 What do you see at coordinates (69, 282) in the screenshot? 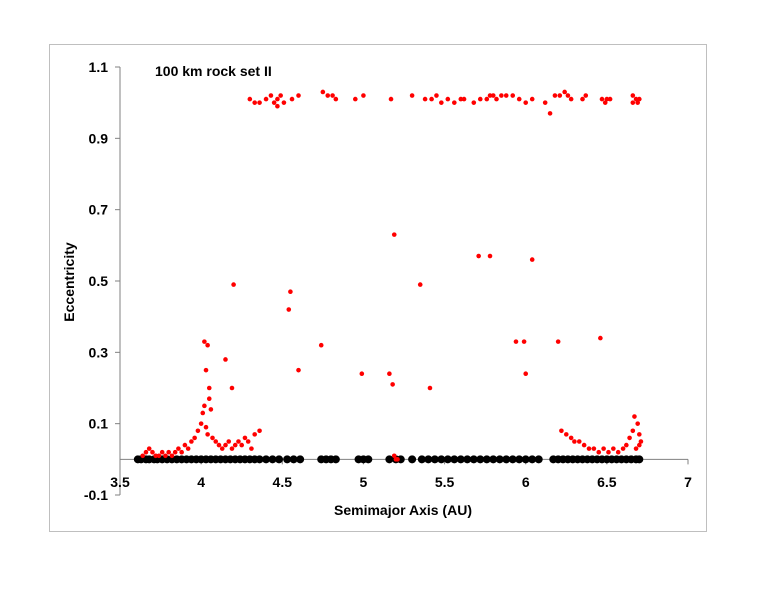
I see `y-axis-title: Eccentricity` at bounding box center [69, 282].